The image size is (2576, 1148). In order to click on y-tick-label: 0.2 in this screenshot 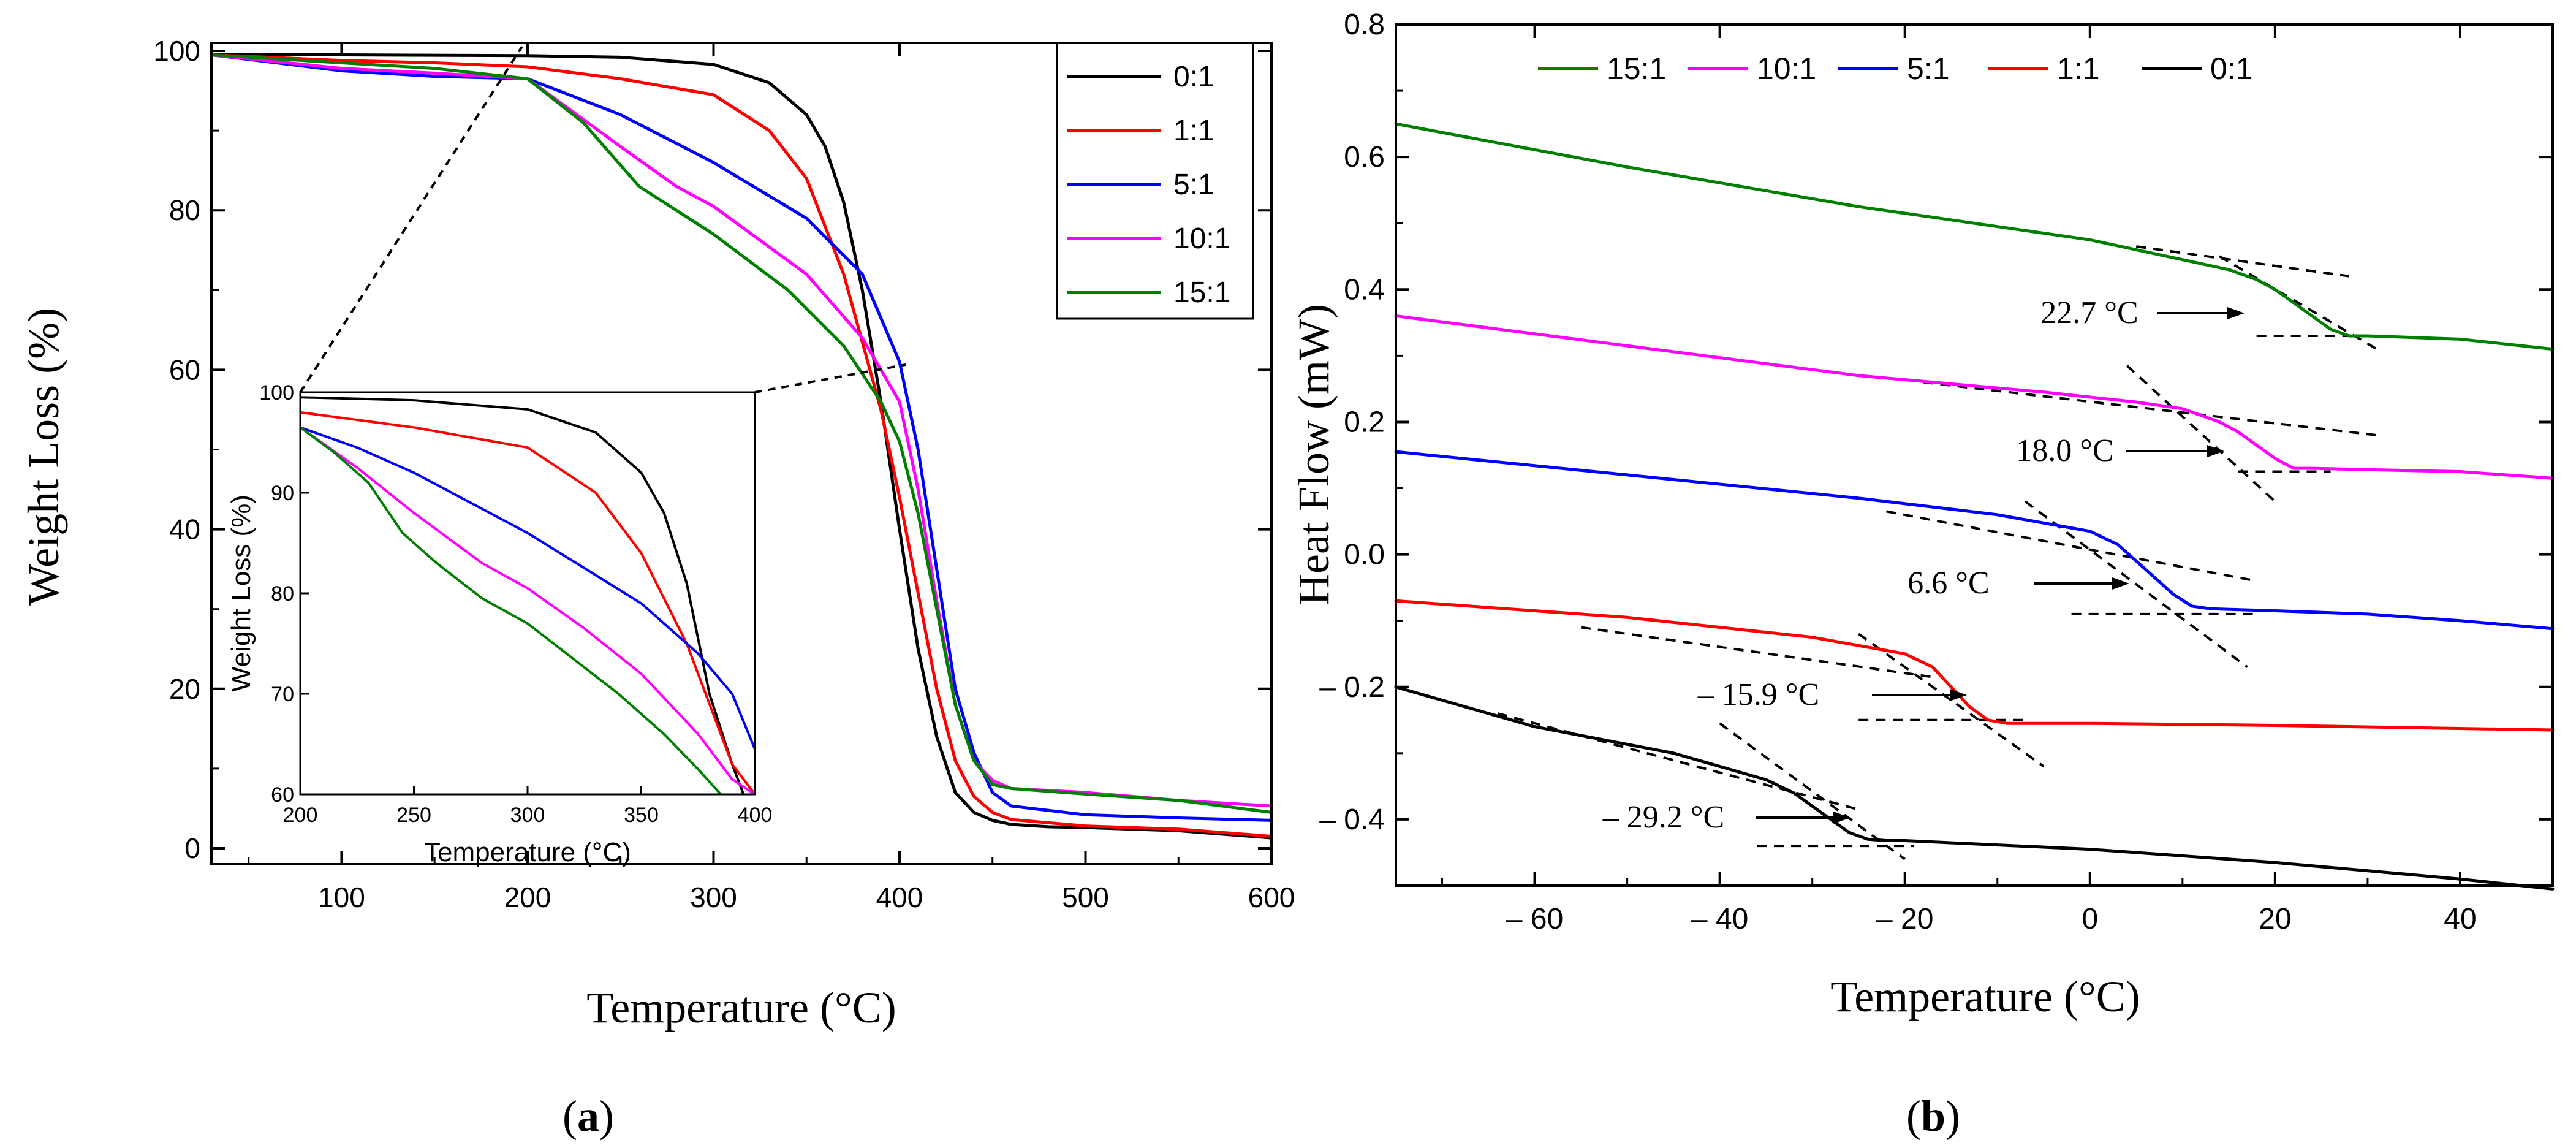, I will do `click(1364, 422)`.